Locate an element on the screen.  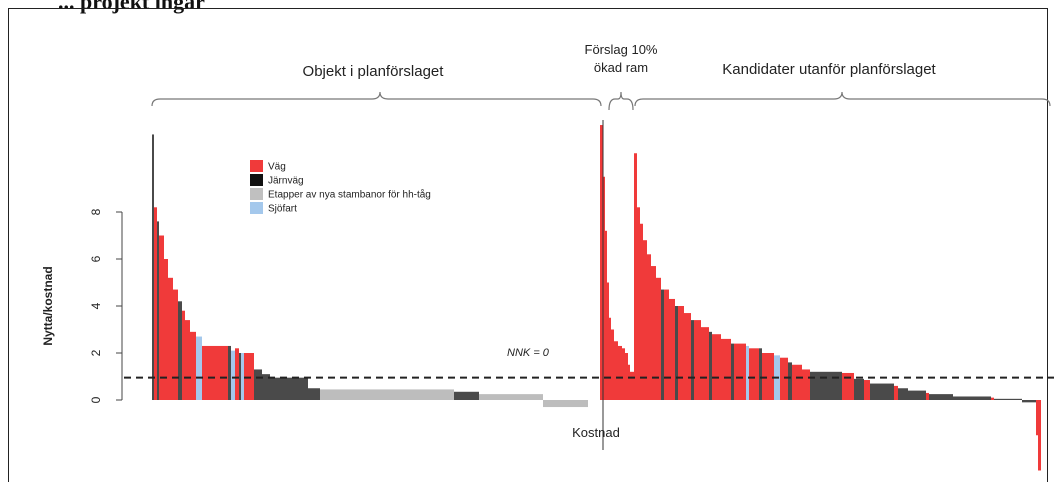
legend-label-2: Etapper av nya stambanor för hh-tåg is located at coordinates (349, 195).